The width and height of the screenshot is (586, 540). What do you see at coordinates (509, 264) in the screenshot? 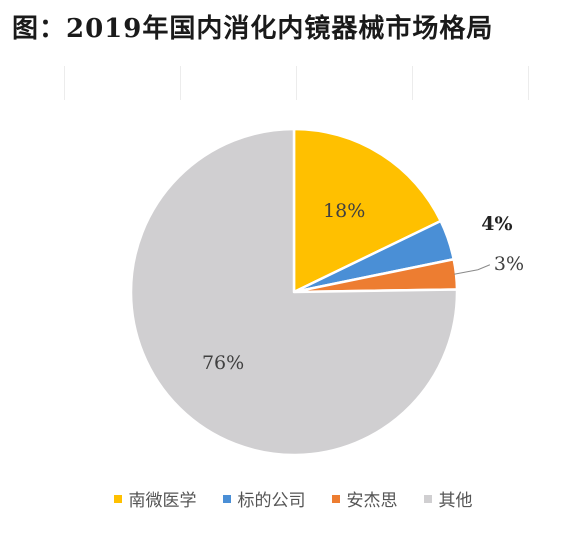
I see `pie-data-label-2: 3%` at bounding box center [509, 264].